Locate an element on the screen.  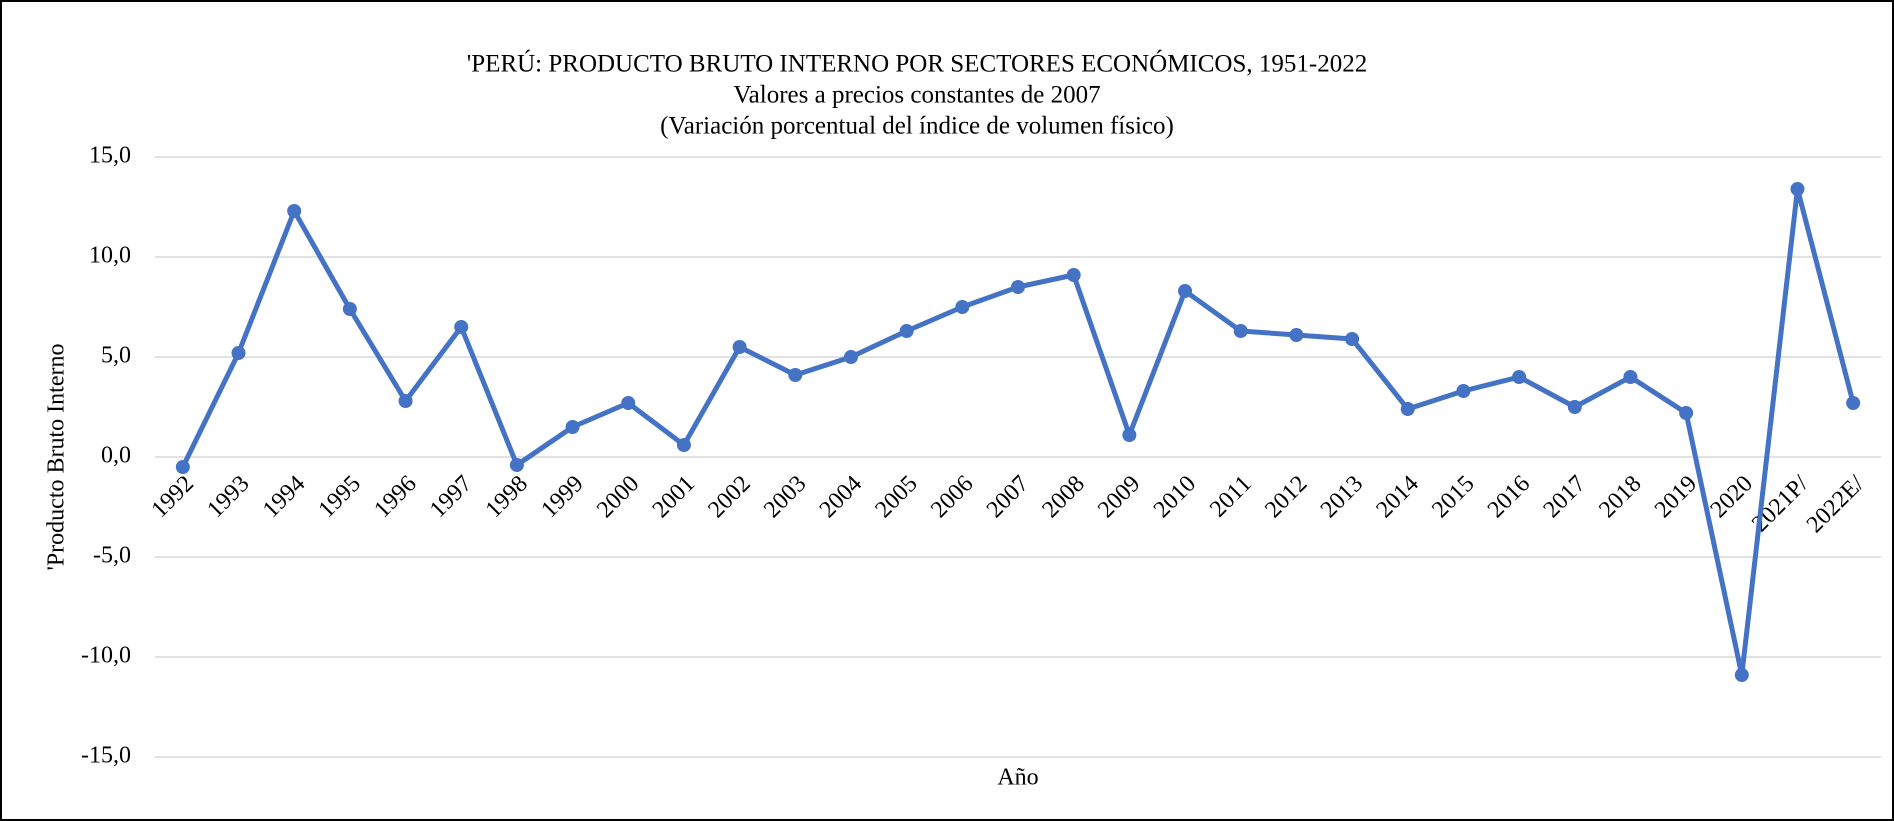
y-tick-label: 15,0 is located at coordinates (110, 156).